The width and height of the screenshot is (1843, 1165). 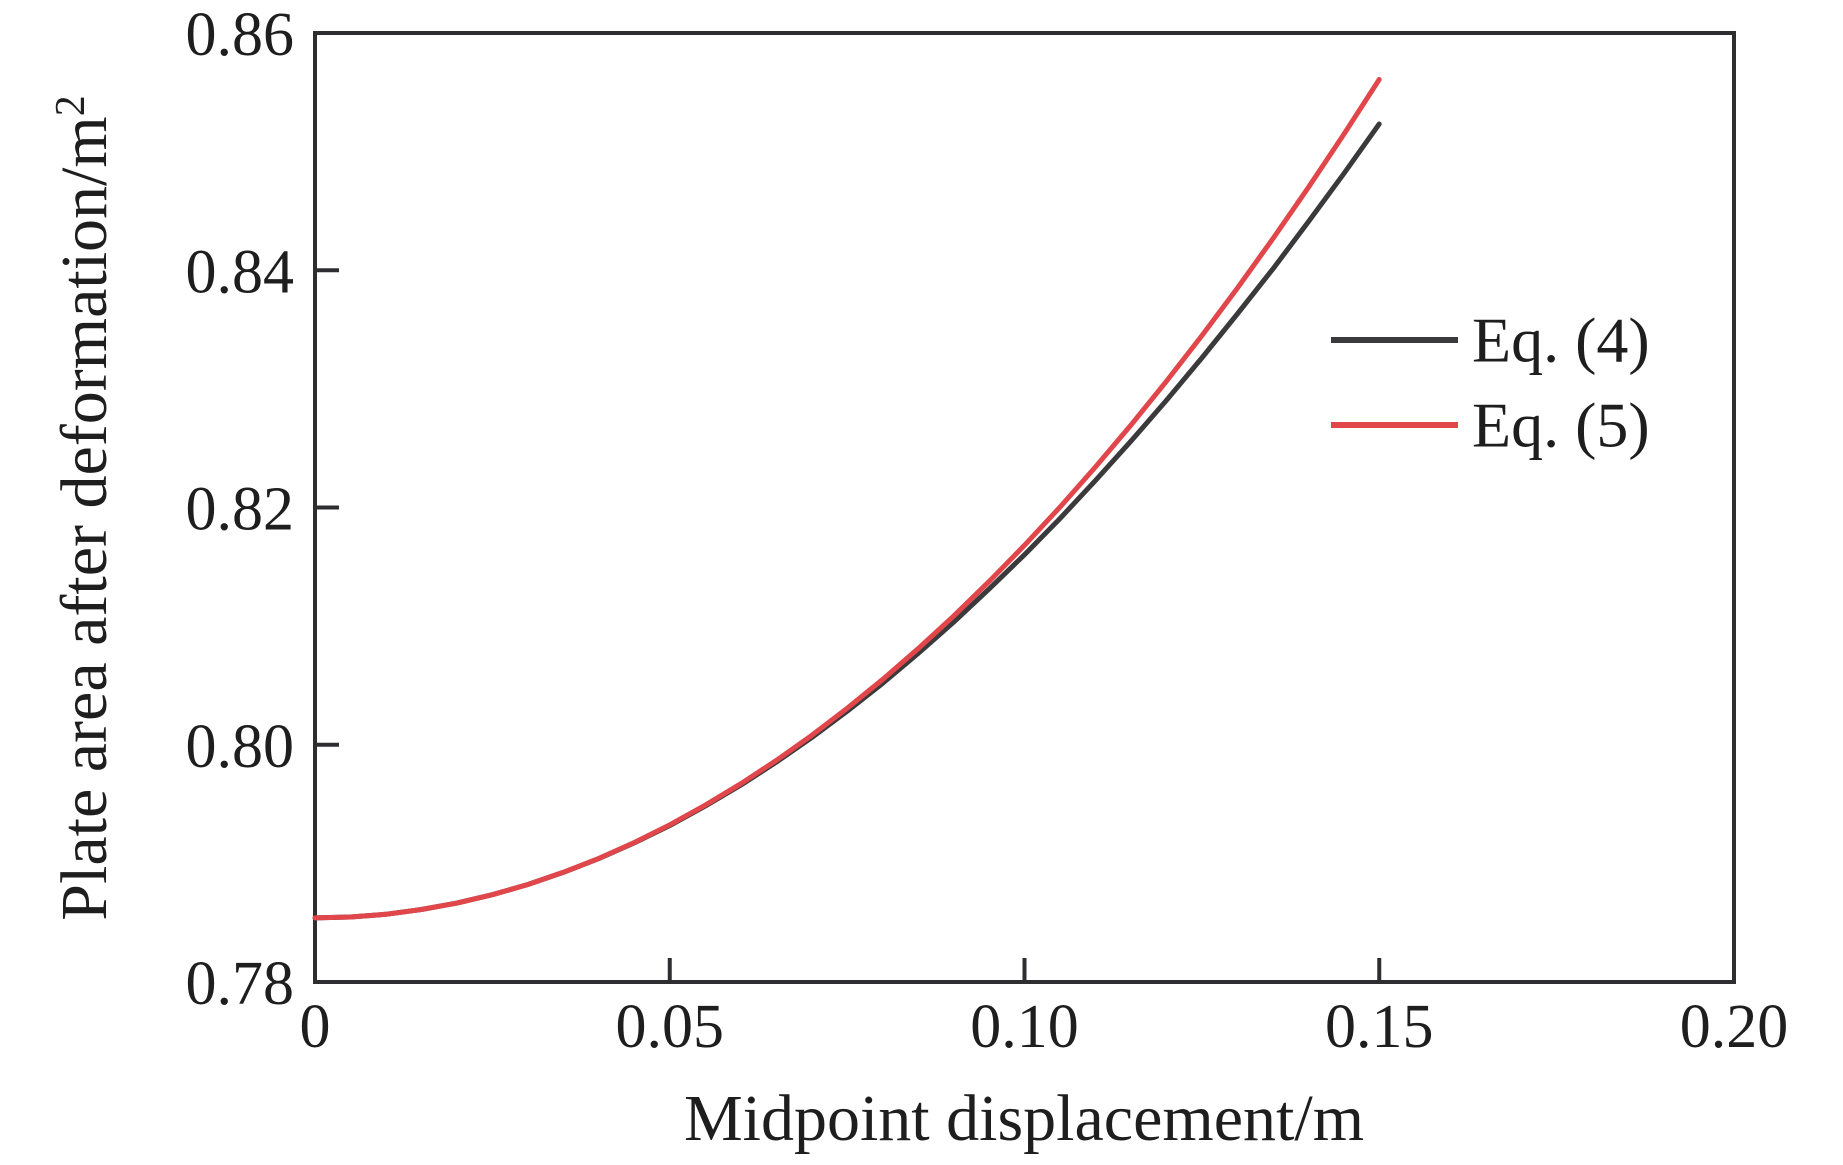 I want to click on y-tick-label: 0.86, so click(x=240, y=35).